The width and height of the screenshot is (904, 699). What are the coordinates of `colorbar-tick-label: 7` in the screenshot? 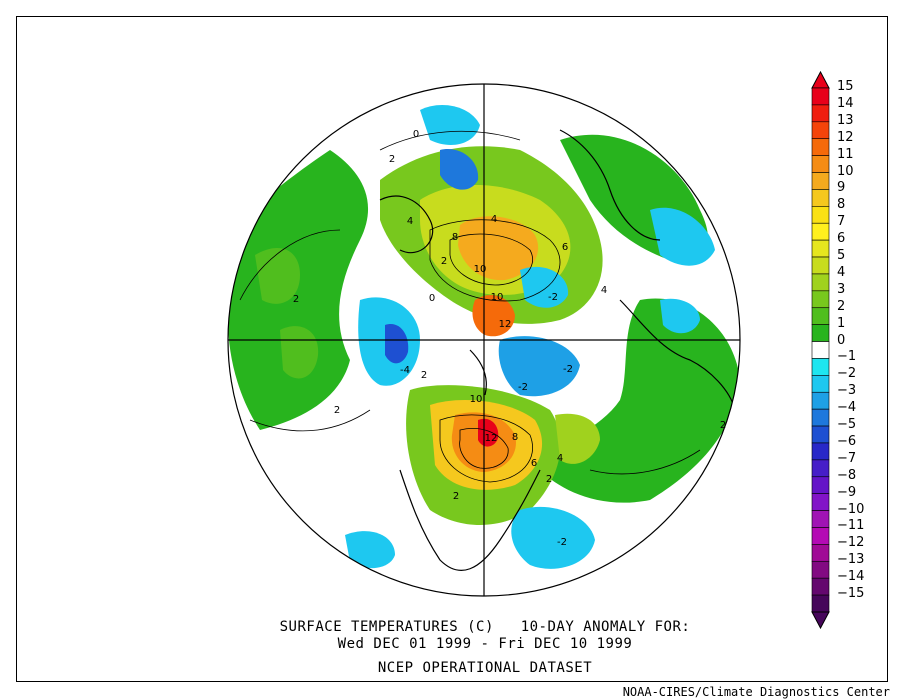 It's located at (841, 222).